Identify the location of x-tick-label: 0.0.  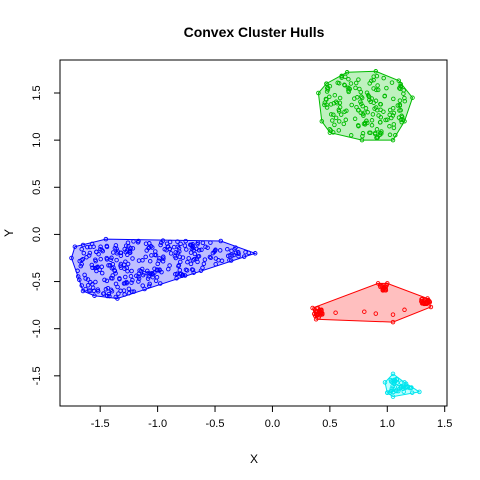
(272, 424).